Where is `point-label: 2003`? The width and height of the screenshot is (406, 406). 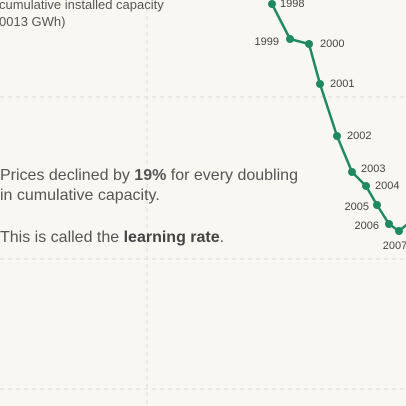
point-label: 2003 is located at coordinates (373, 169).